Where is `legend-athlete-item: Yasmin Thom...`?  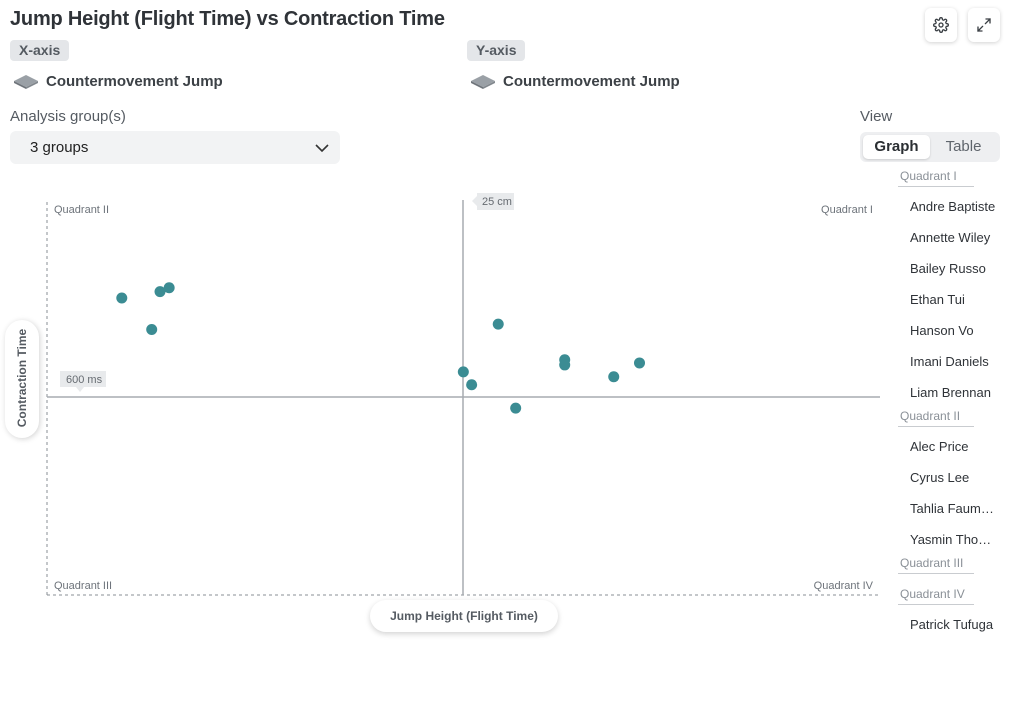
legend-athlete-item: Yasmin Thom... is located at coordinates (954, 539).